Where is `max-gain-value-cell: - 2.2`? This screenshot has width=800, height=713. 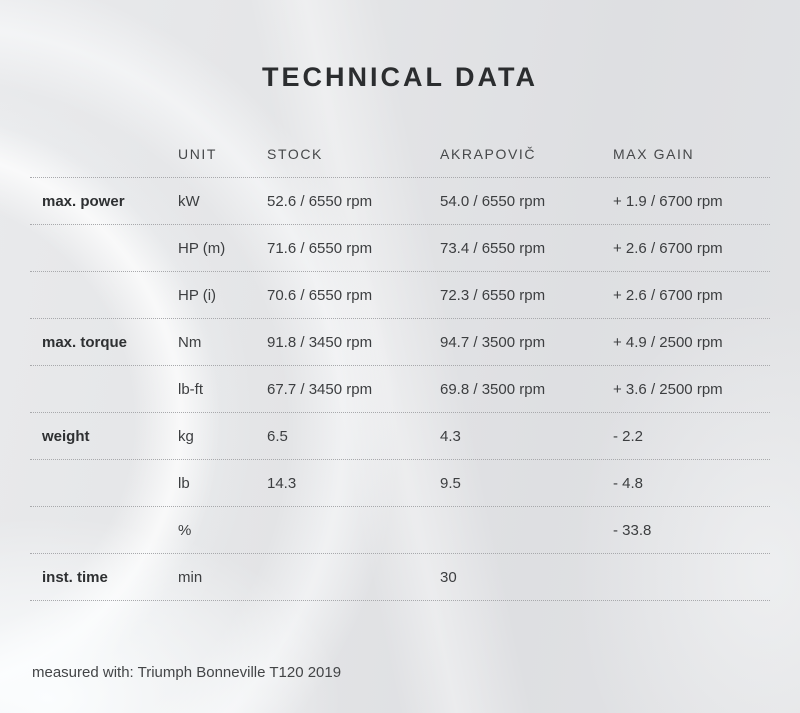 max-gain-value-cell: - 2.2 is located at coordinates (628, 436).